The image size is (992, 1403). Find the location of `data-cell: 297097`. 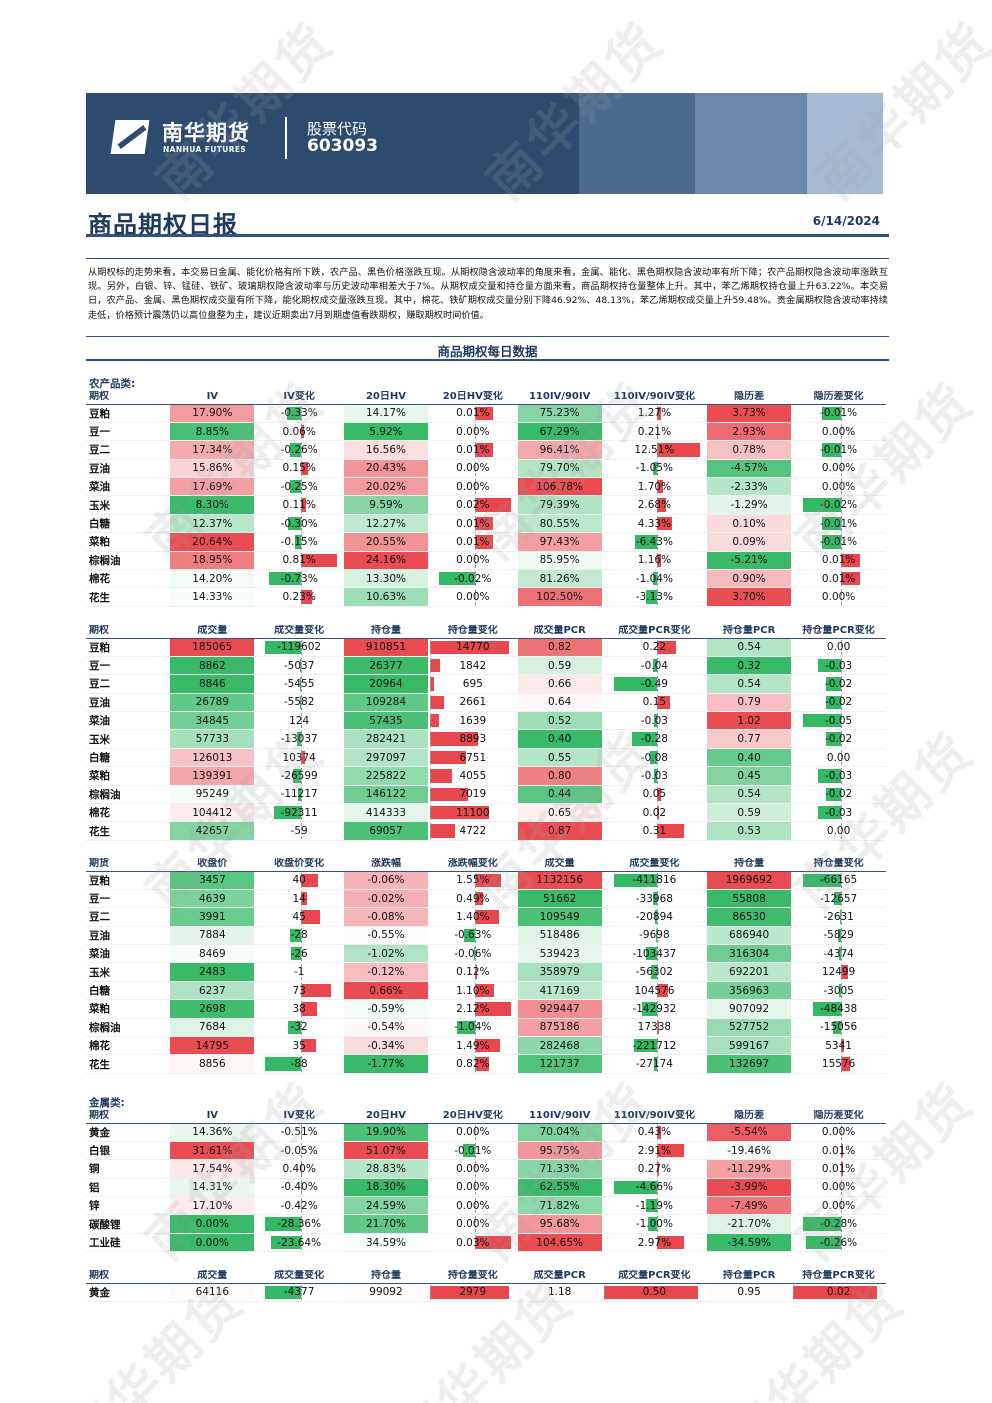

data-cell: 297097 is located at coordinates (386, 758).